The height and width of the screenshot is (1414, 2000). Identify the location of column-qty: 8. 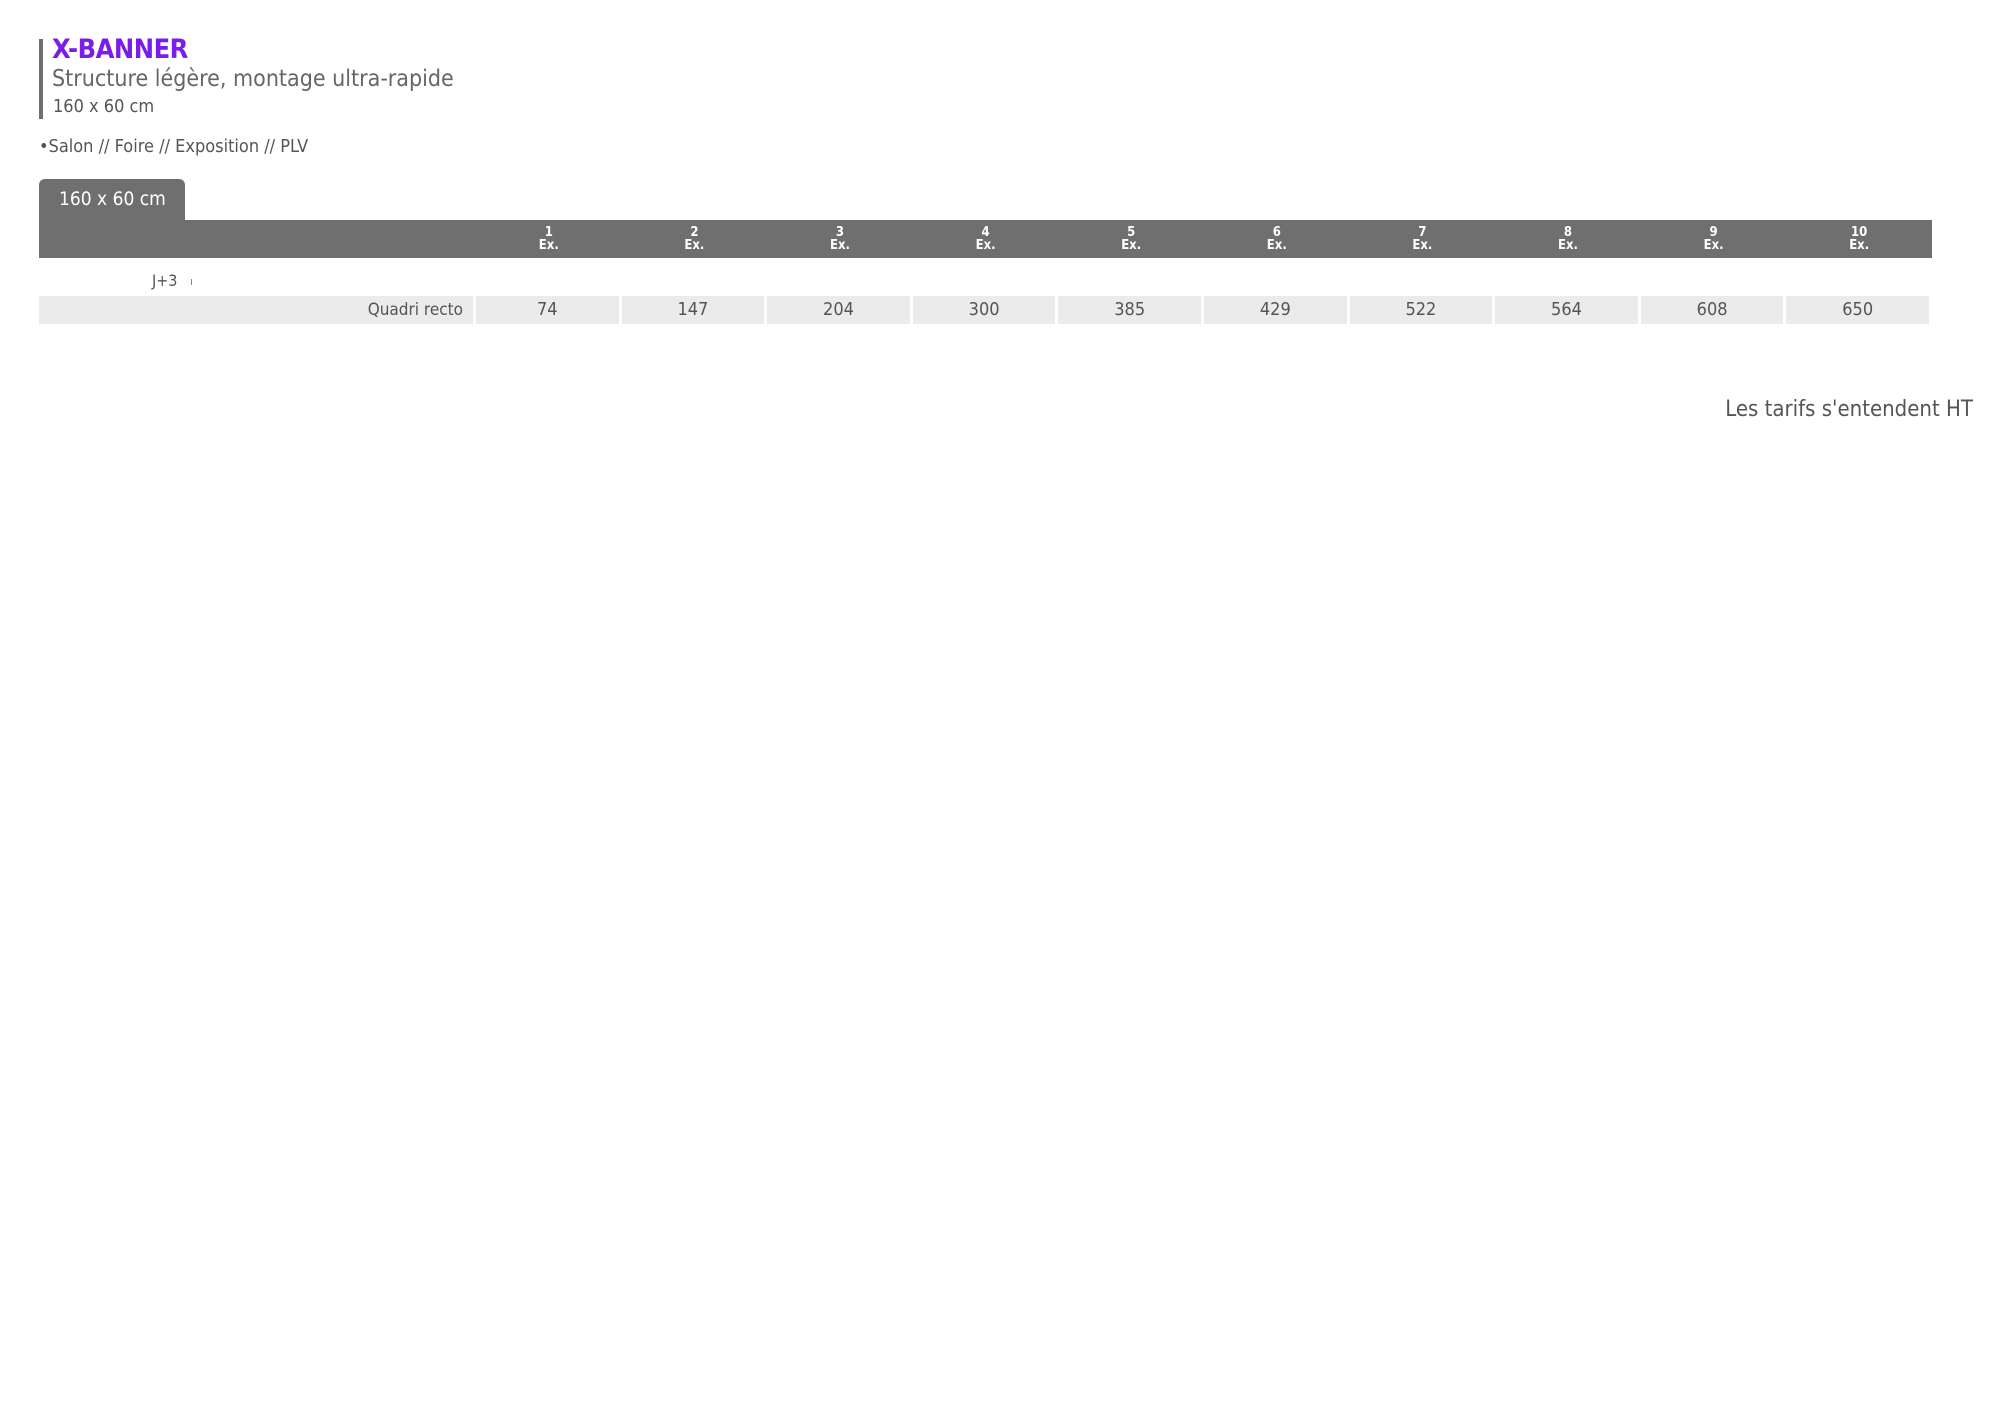
(1568, 232).